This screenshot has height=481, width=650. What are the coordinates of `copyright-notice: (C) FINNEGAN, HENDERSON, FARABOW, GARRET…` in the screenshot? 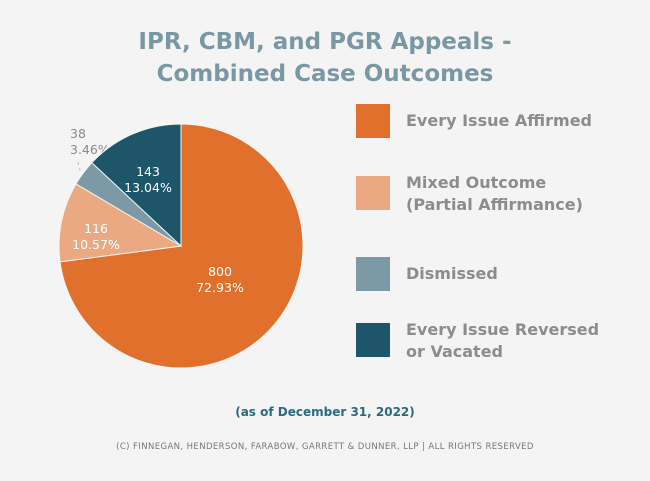 It's located at (325, 447).